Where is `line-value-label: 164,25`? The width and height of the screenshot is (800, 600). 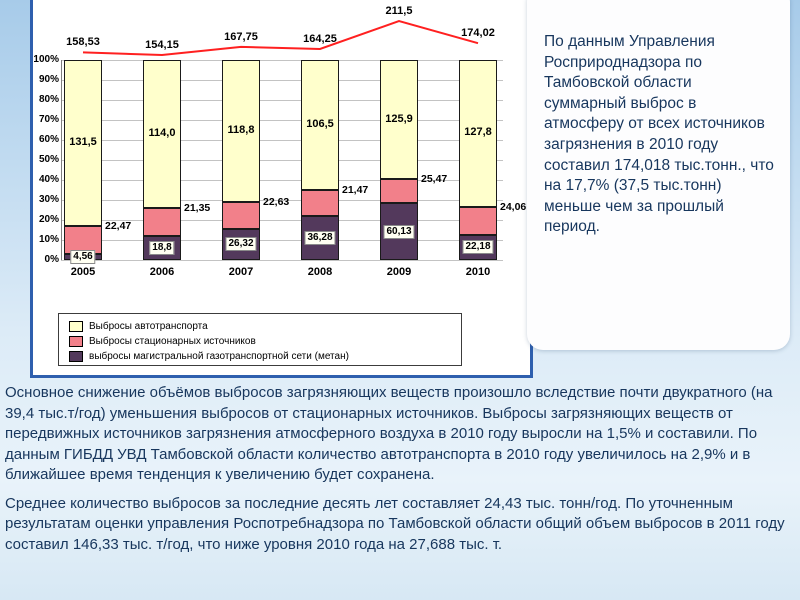
line-value-label: 164,25 is located at coordinates (320, 38).